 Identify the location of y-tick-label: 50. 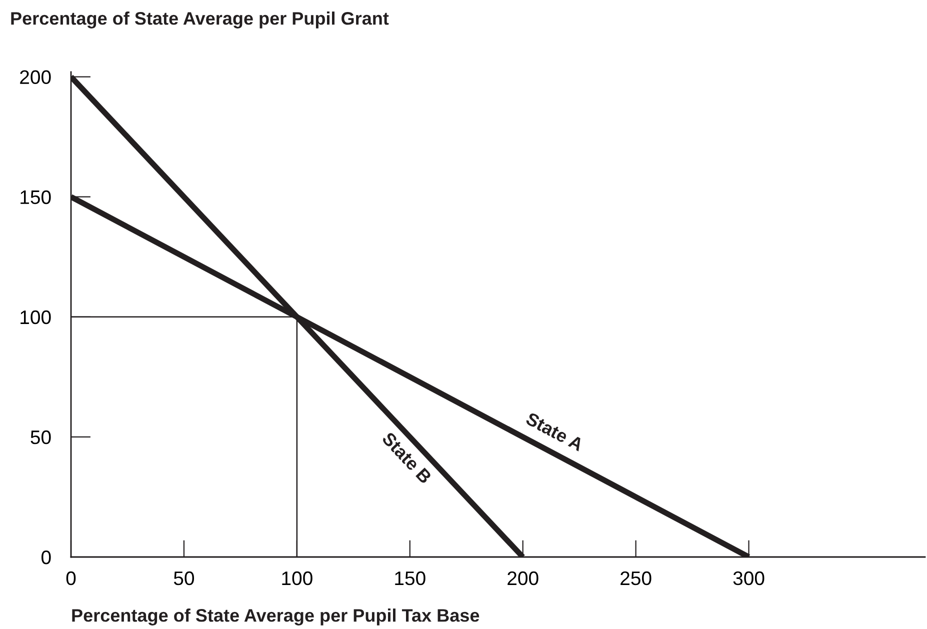
(40, 437).